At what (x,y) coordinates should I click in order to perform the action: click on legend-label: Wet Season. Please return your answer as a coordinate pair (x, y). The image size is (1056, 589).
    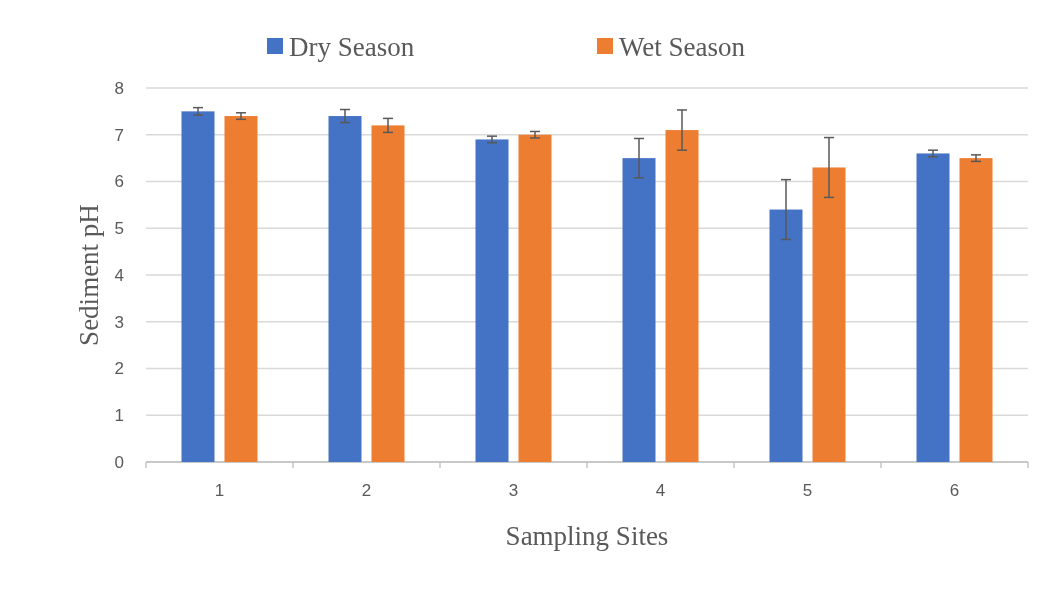
    Looking at the image, I should click on (682, 47).